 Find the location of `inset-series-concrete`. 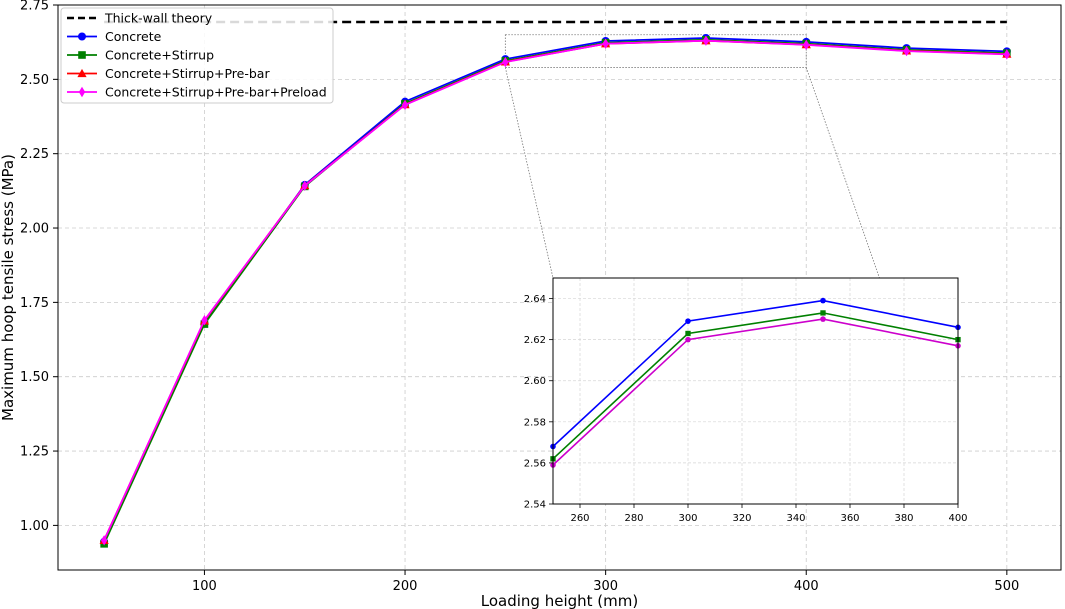

inset-series-concrete is located at coordinates (755, 373).